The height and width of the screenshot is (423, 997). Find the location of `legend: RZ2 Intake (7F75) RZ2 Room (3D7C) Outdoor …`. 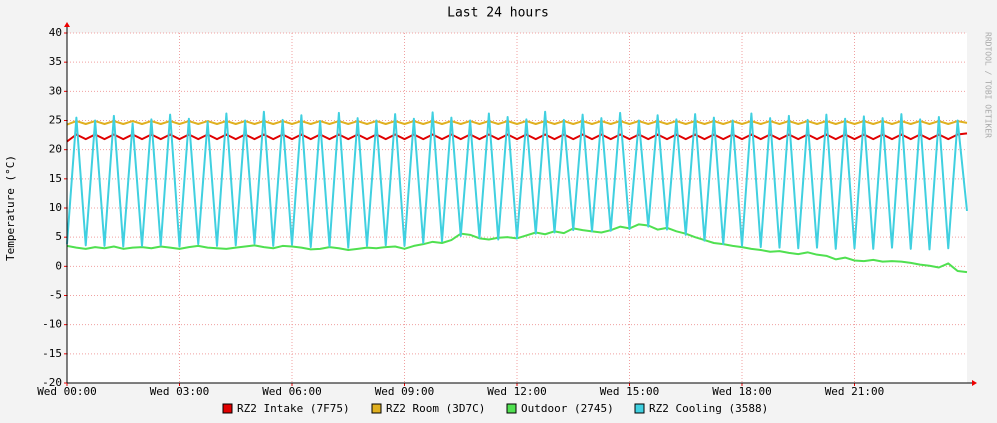

legend: RZ2 Intake (7F75) RZ2 Room (3D7C) Outdoor … is located at coordinates (495, 408).